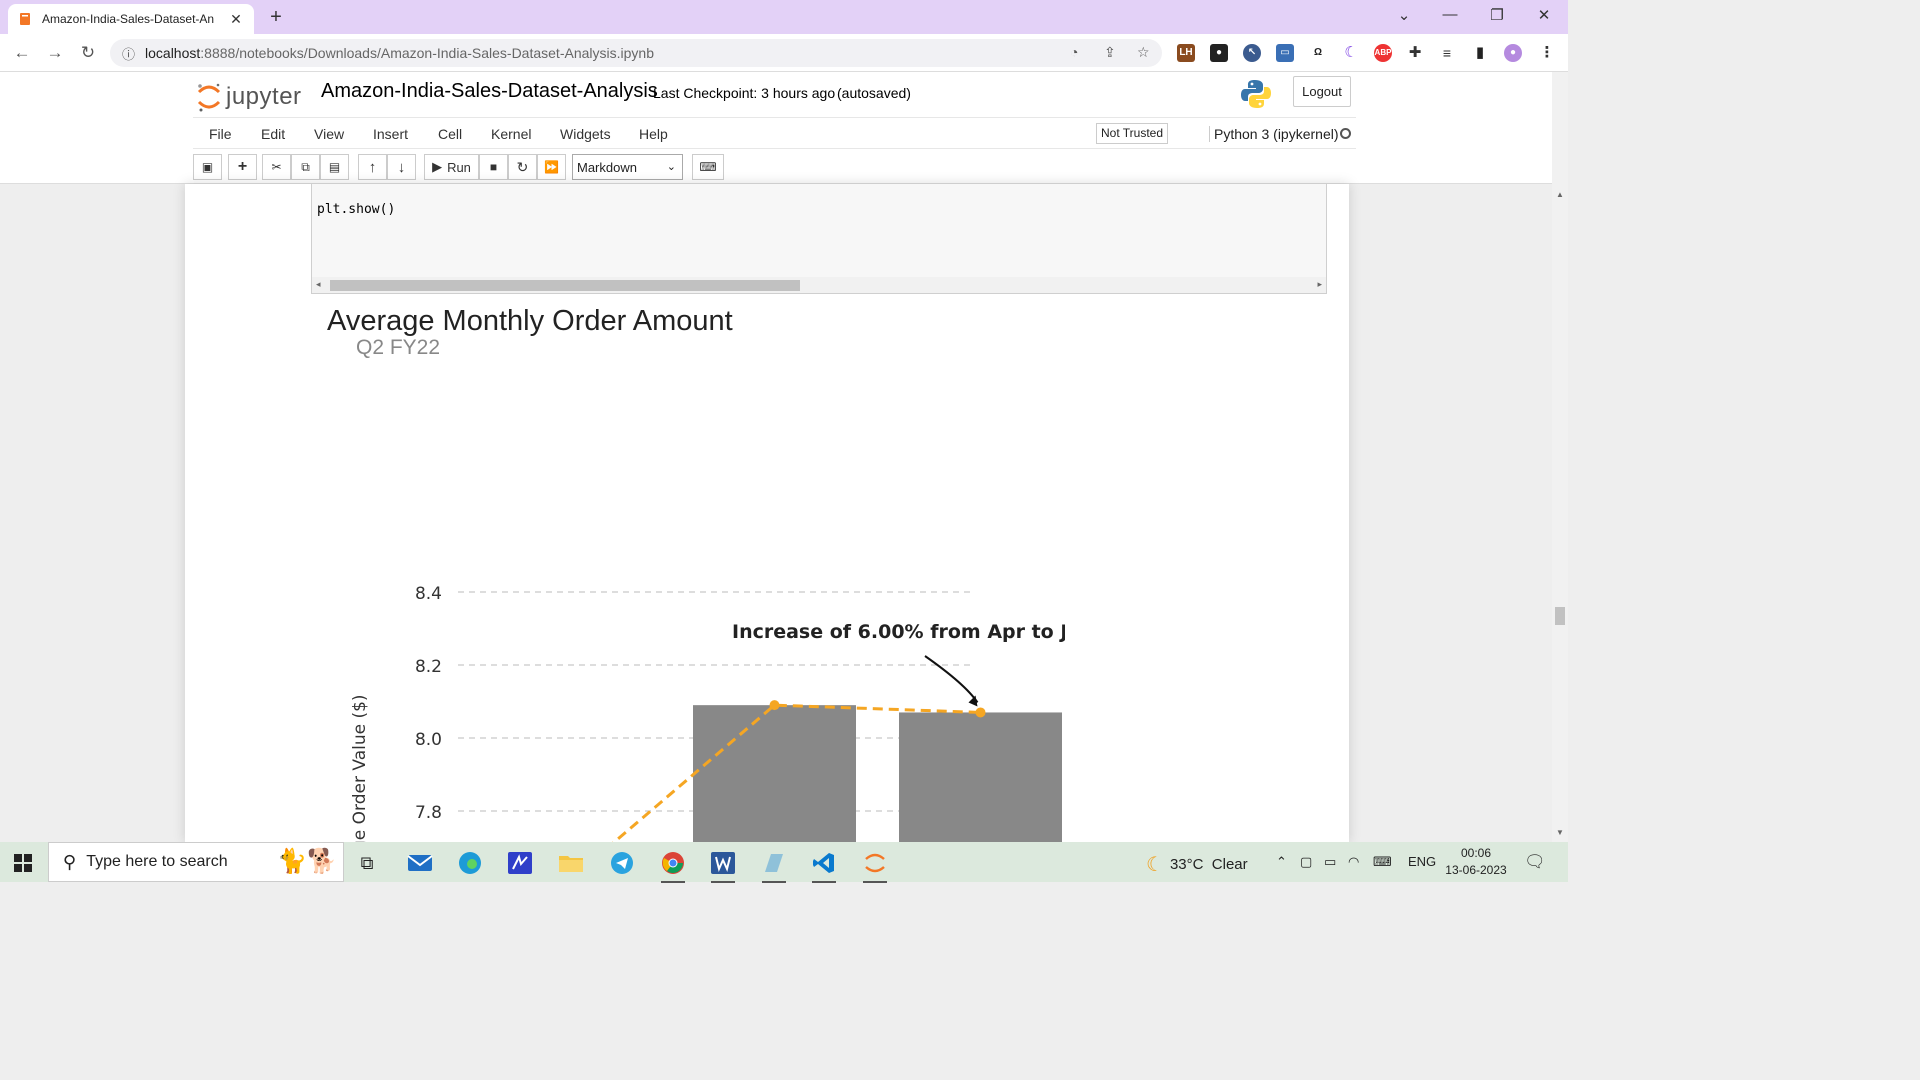 This screenshot has height=1080, width=1920. I want to click on keyboard-icon: ⌨, so click(1382, 861).